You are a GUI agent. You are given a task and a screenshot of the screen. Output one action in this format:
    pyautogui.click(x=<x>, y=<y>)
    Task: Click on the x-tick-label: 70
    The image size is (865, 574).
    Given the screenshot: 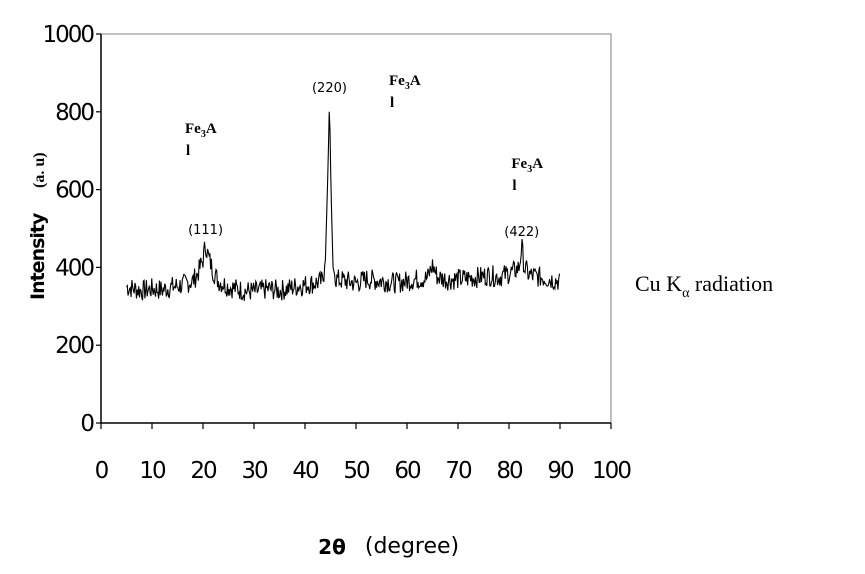 What is the action you would take?
    pyautogui.click(x=458, y=471)
    